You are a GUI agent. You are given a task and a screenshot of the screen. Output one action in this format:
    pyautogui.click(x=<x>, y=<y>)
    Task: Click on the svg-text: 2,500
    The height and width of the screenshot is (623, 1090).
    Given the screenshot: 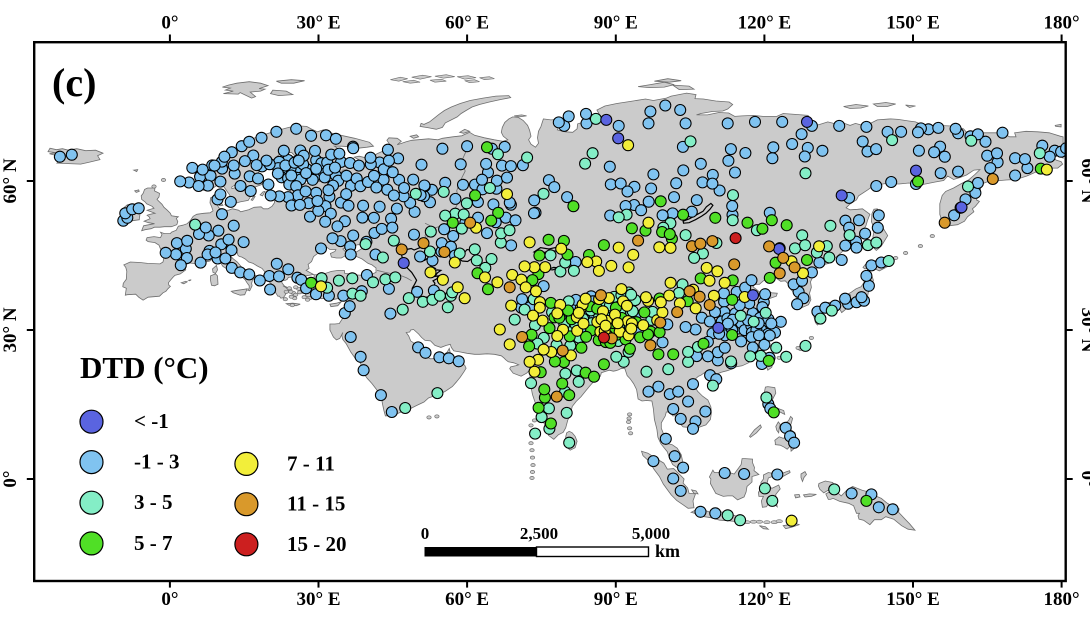 What is the action you would take?
    pyautogui.click(x=539, y=533)
    